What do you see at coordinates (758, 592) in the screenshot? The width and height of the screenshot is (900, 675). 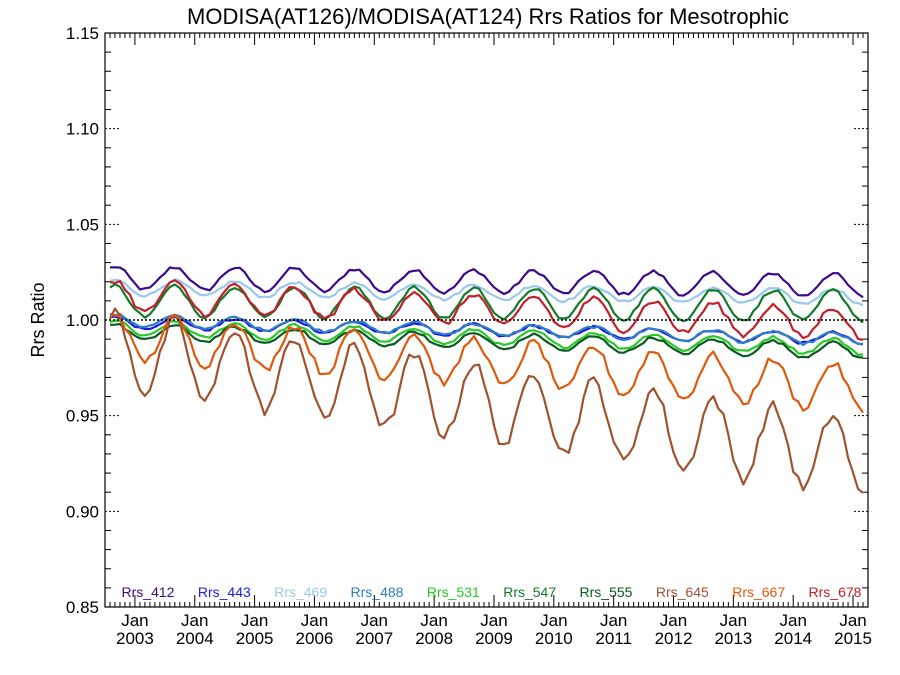 I see `legend-item-rrs-667: Rrs_667` at bounding box center [758, 592].